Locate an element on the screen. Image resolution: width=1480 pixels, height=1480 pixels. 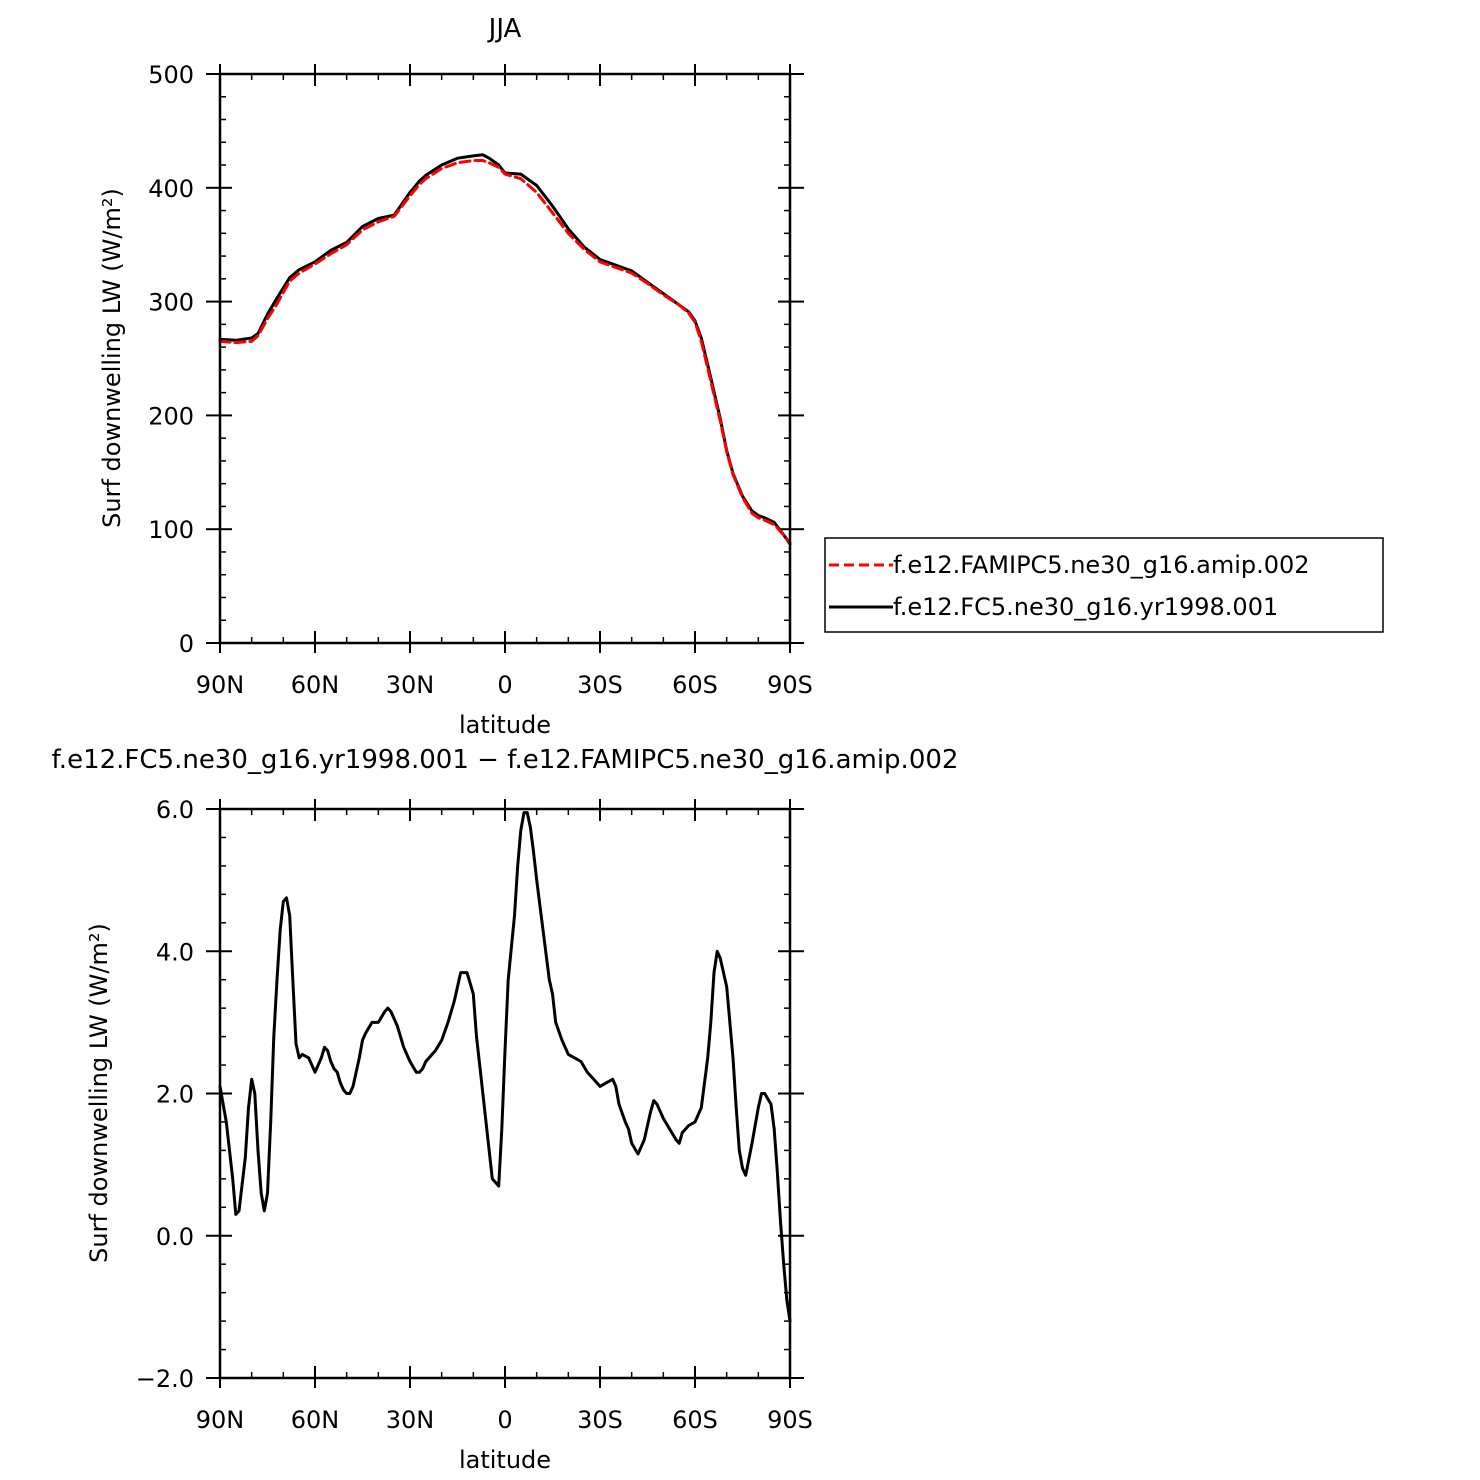
top-ytick-label: 0 is located at coordinates (186, 644).